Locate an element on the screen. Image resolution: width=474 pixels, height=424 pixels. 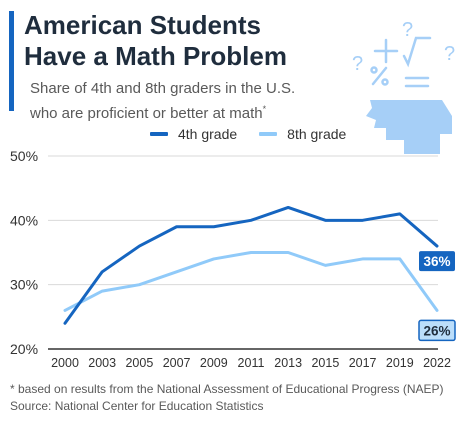
y-tick-label: 50% is located at coordinates (24, 156).